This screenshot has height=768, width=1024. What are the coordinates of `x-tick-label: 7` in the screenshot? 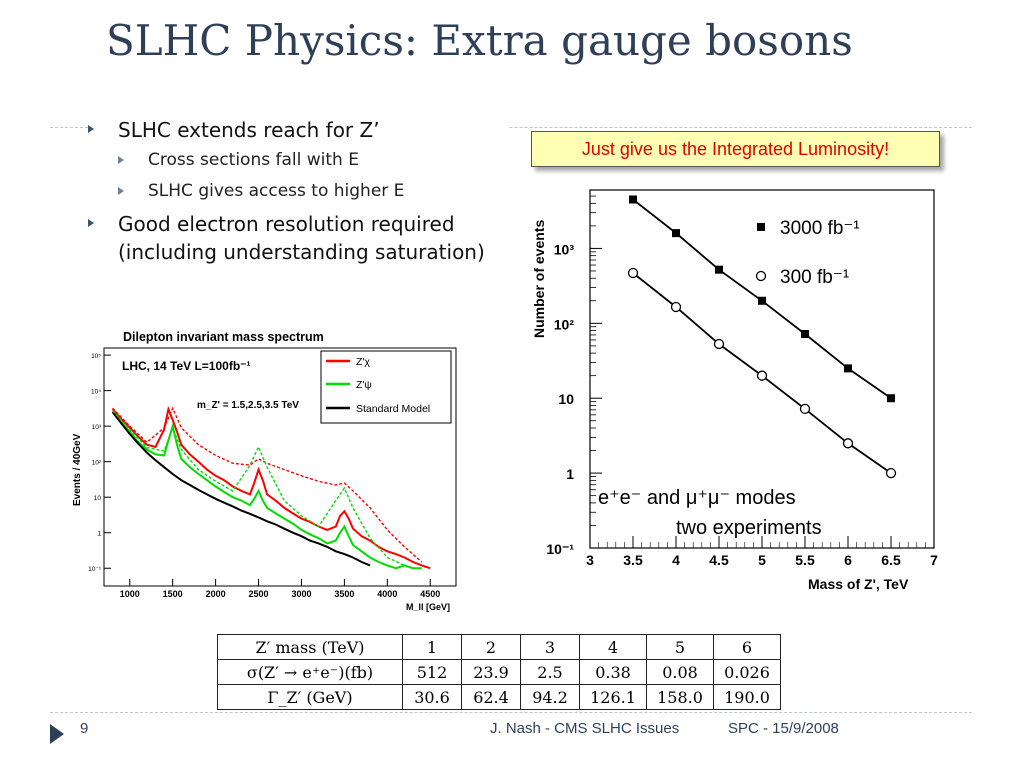 It's located at (934, 560).